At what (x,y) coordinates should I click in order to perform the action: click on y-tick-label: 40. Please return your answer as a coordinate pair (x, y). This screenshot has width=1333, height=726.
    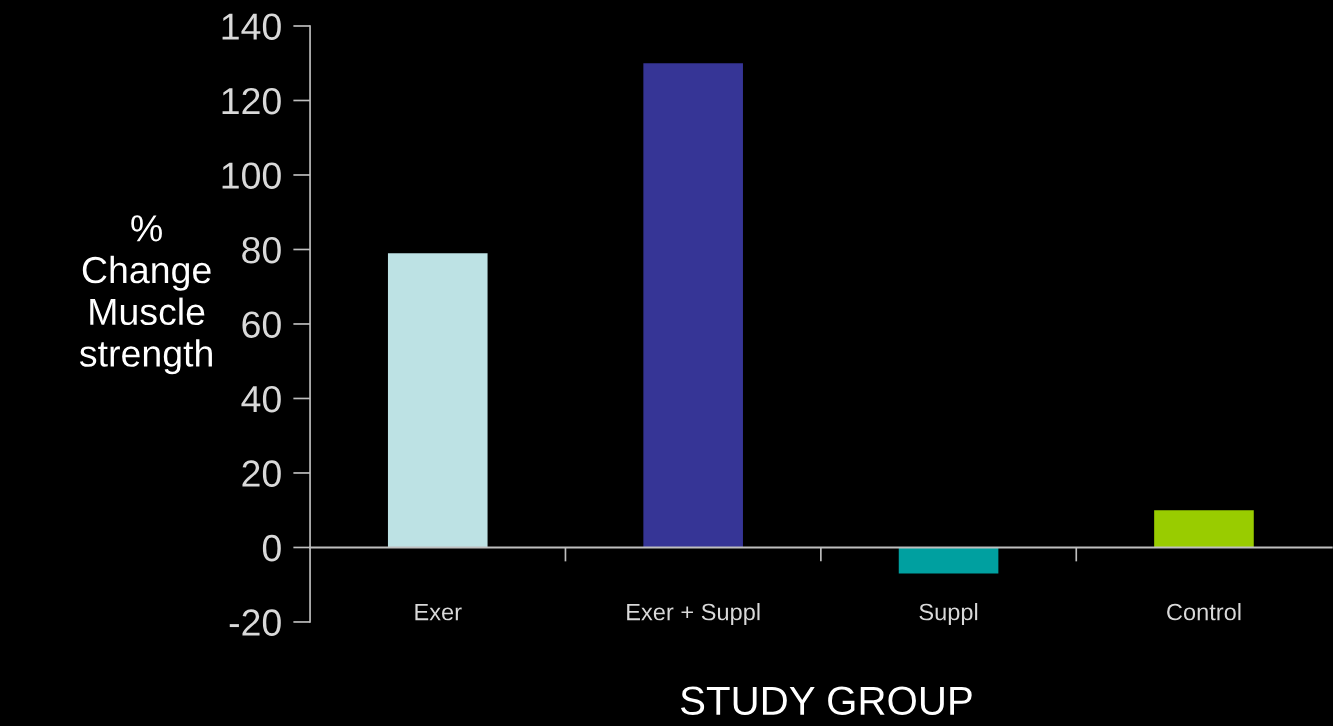
    Looking at the image, I should click on (261, 399).